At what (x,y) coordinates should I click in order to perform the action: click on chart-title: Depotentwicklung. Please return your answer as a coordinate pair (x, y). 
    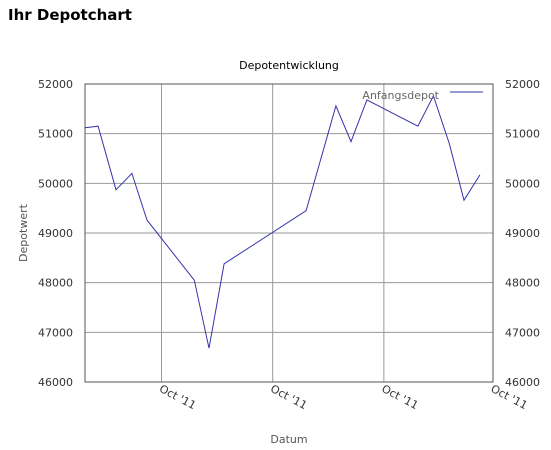
    Looking at the image, I should click on (289, 65).